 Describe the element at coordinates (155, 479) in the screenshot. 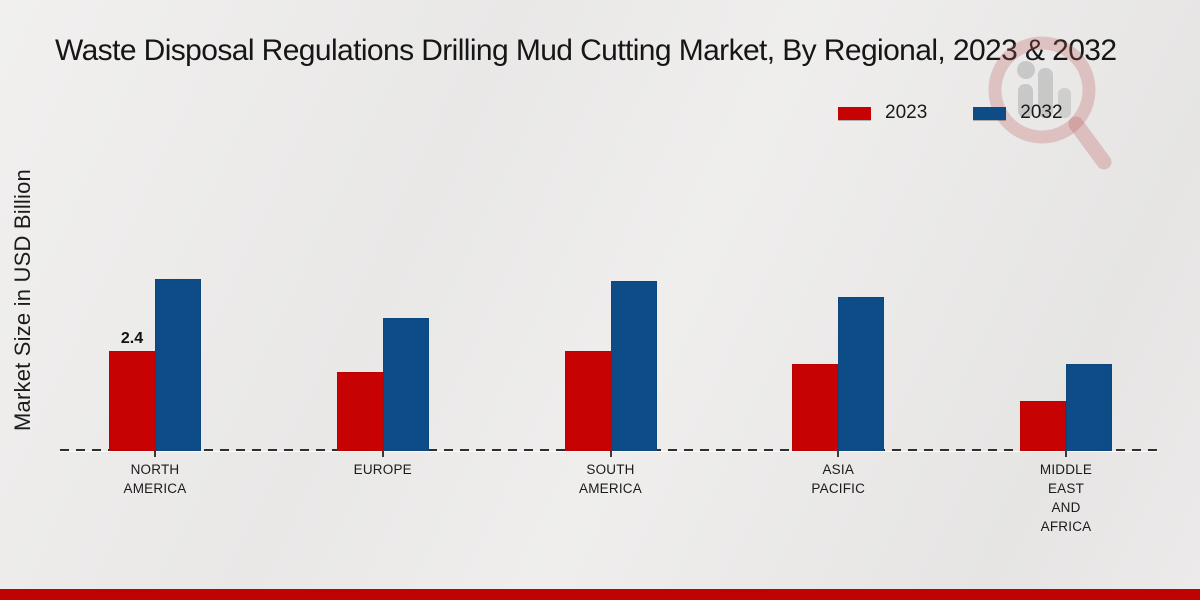

I see `category-label-north-america: NORTH AMERICA` at that location.